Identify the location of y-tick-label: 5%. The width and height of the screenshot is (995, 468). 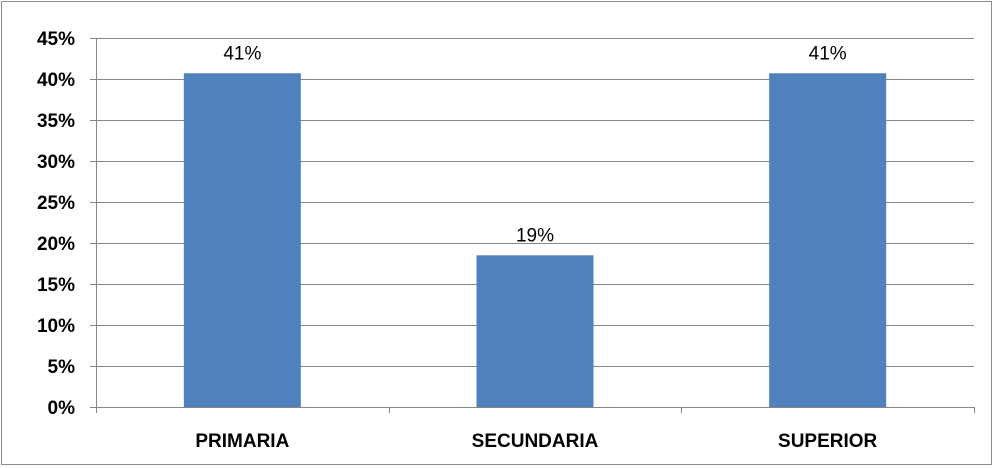
(62, 367).